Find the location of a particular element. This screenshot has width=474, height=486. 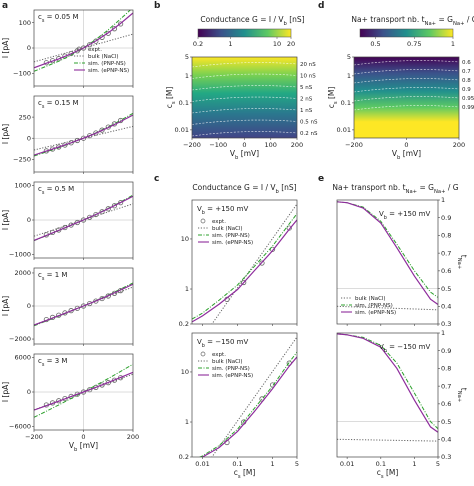

chart-title: Na+ transport nb. tNa+ = GNa+ / G is located at coordinates (412, 21).